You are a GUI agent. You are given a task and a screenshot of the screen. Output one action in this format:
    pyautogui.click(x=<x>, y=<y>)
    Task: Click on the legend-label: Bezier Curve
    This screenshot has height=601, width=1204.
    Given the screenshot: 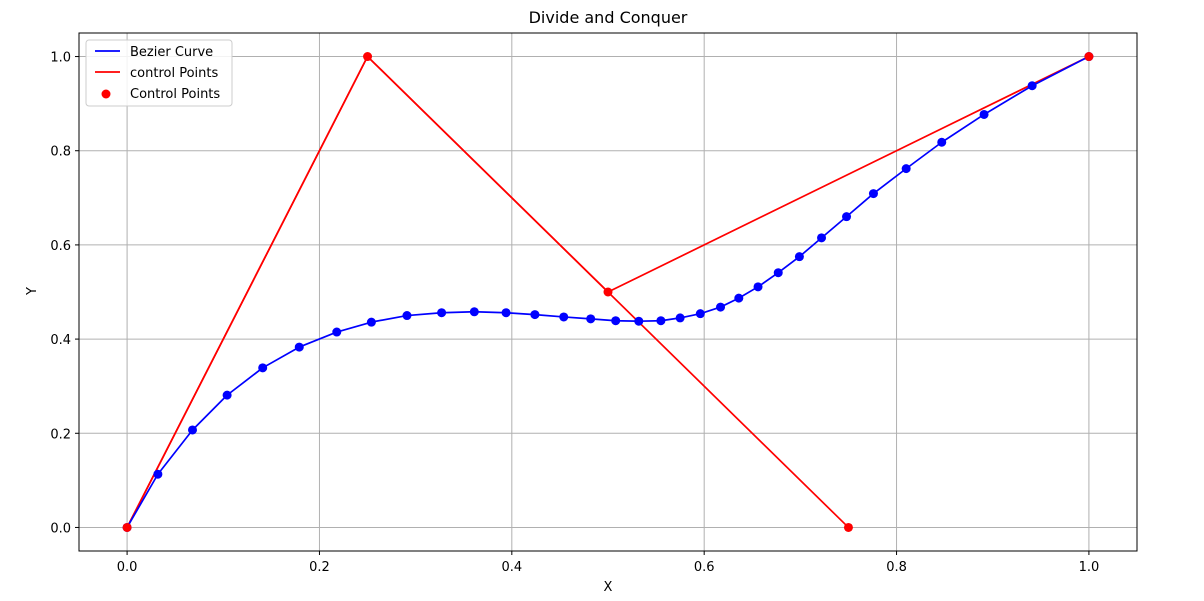 What is the action you would take?
    pyautogui.click(x=171, y=52)
    